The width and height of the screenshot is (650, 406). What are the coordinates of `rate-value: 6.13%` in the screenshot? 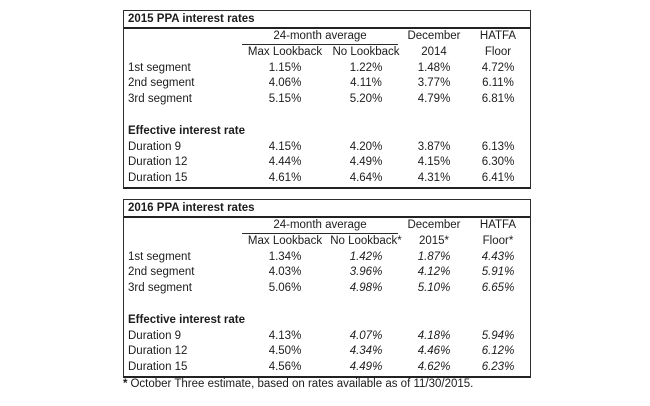 It's located at (498, 146).